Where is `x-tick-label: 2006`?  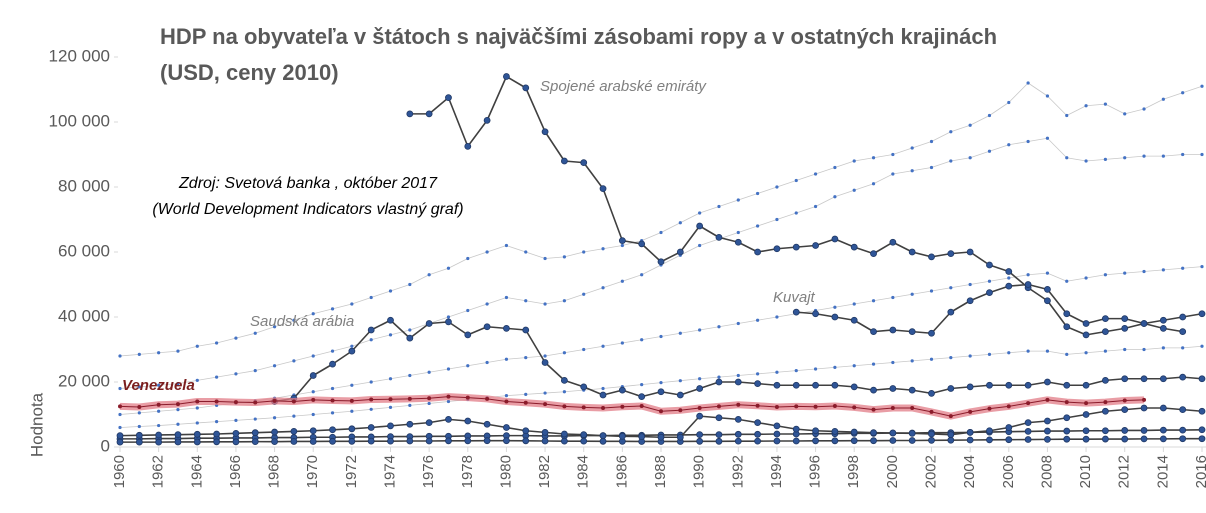 x-tick-label: 2006 is located at coordinates (1008, 471).